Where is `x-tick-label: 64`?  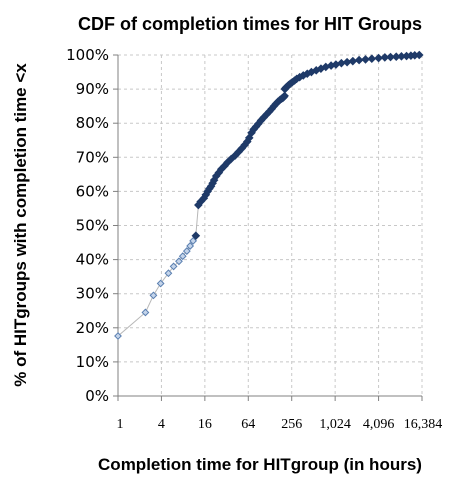
x-tick-label: 64 is located at coordinates (248, 424).